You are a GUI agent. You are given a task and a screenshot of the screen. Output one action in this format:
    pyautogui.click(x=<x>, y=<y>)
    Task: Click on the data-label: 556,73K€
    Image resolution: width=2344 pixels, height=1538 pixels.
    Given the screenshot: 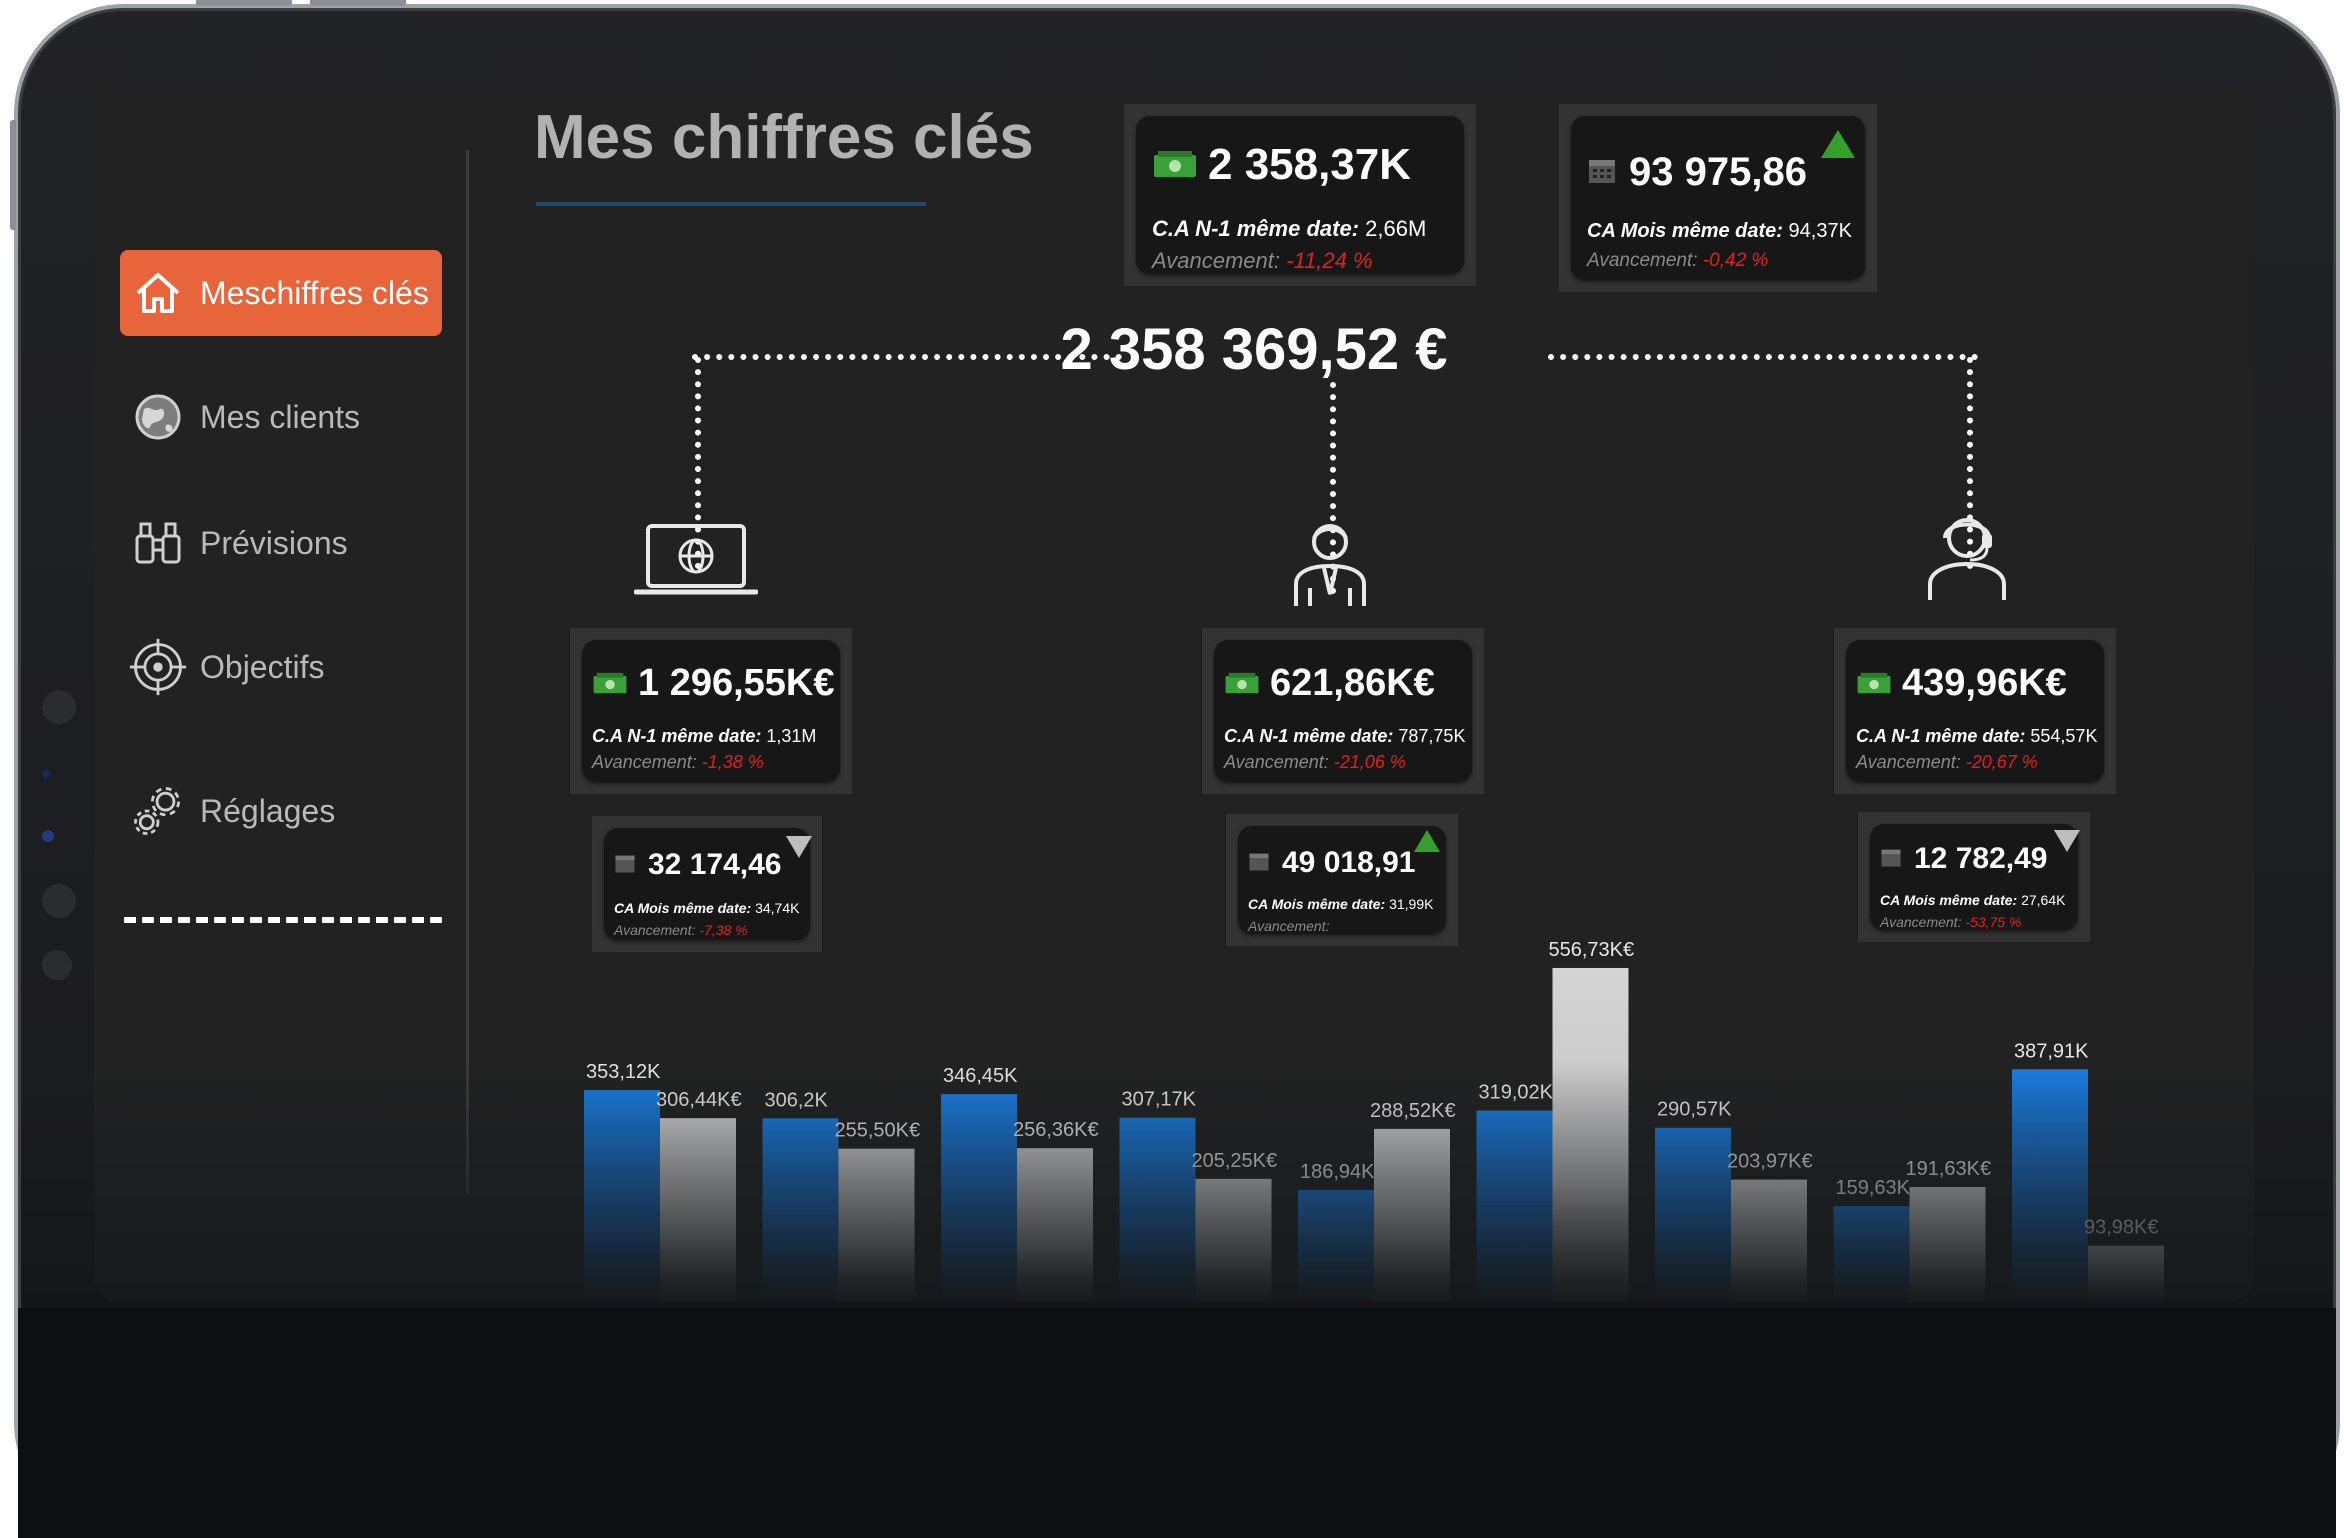 What is the action you would take?
    pyautogui.click(x=1592, y=950)
    